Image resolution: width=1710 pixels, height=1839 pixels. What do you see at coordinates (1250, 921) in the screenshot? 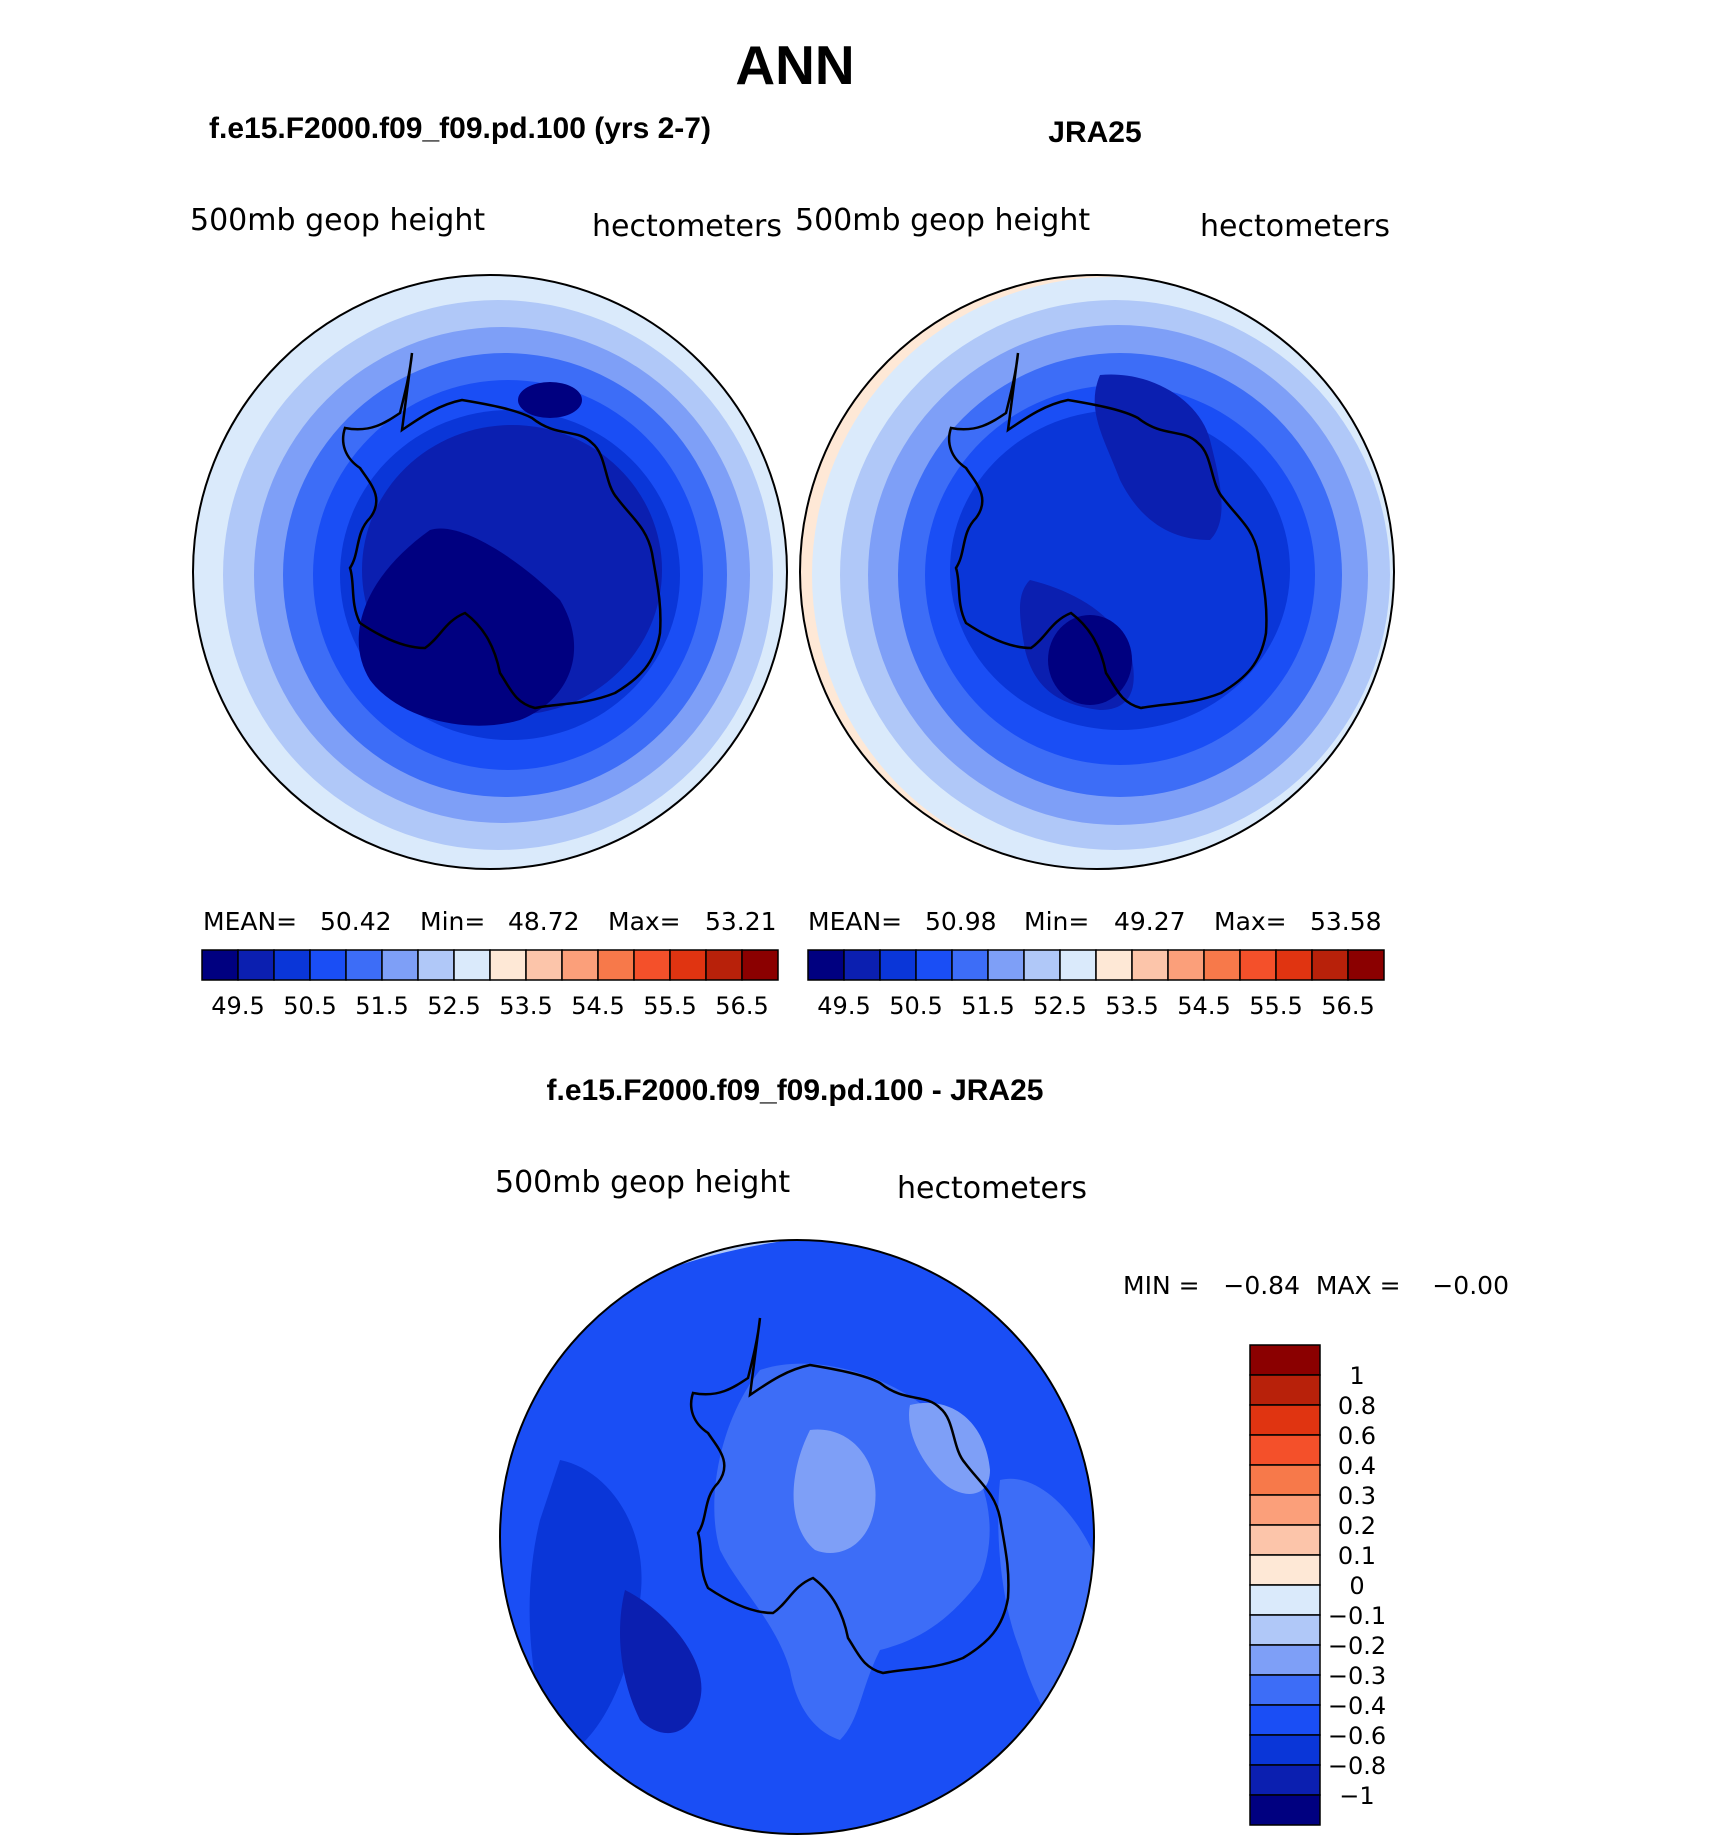
I see `obs-max-label: Max=` at bounding box center [1250, 921].